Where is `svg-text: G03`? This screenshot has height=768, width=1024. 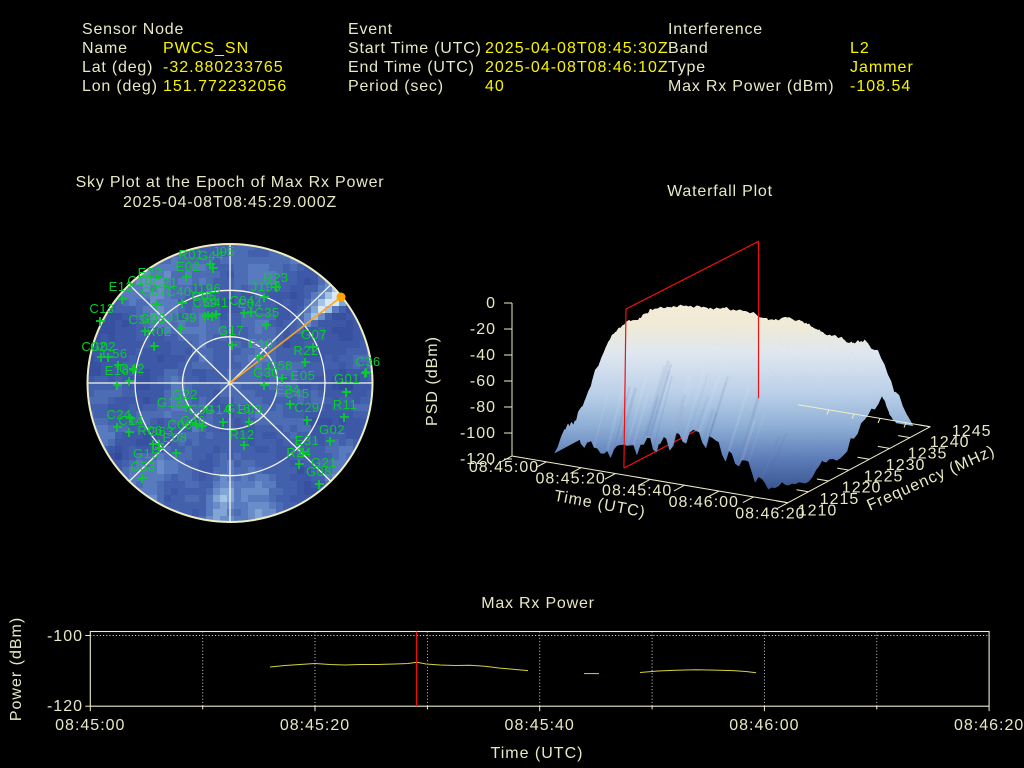 svg-text: G03 is located at coordinates (153, 318).